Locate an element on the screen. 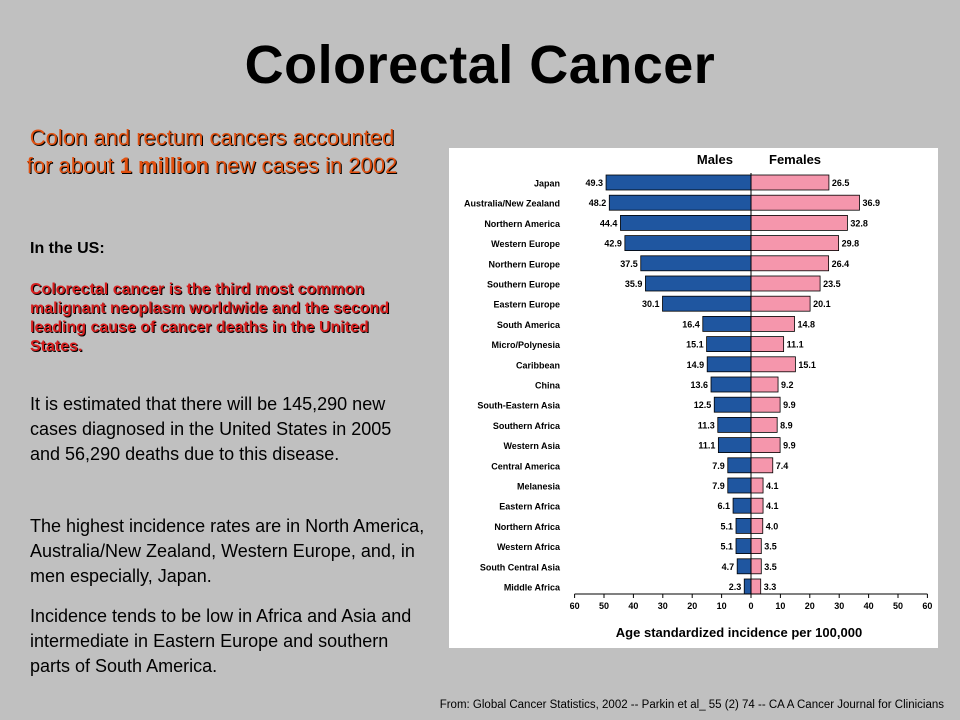  category-label: Japan is located at coordinates (547, 184).